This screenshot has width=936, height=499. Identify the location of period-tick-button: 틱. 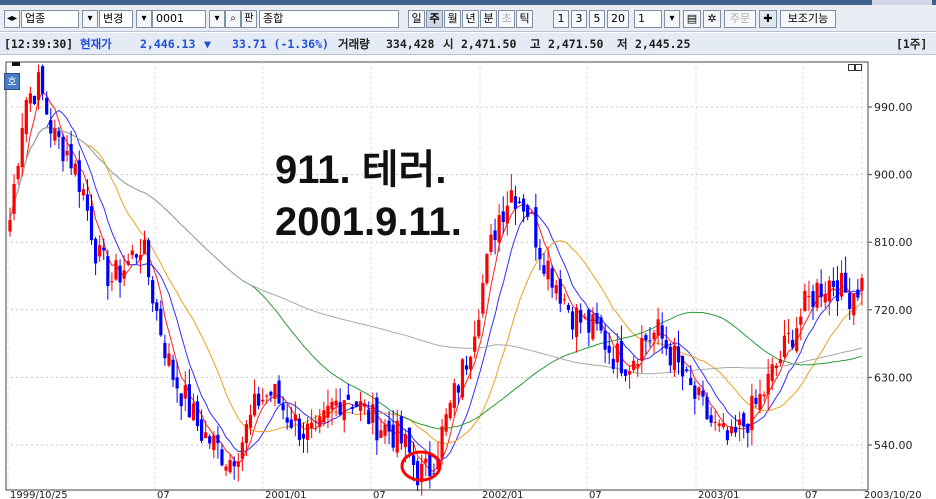
(524, 19).